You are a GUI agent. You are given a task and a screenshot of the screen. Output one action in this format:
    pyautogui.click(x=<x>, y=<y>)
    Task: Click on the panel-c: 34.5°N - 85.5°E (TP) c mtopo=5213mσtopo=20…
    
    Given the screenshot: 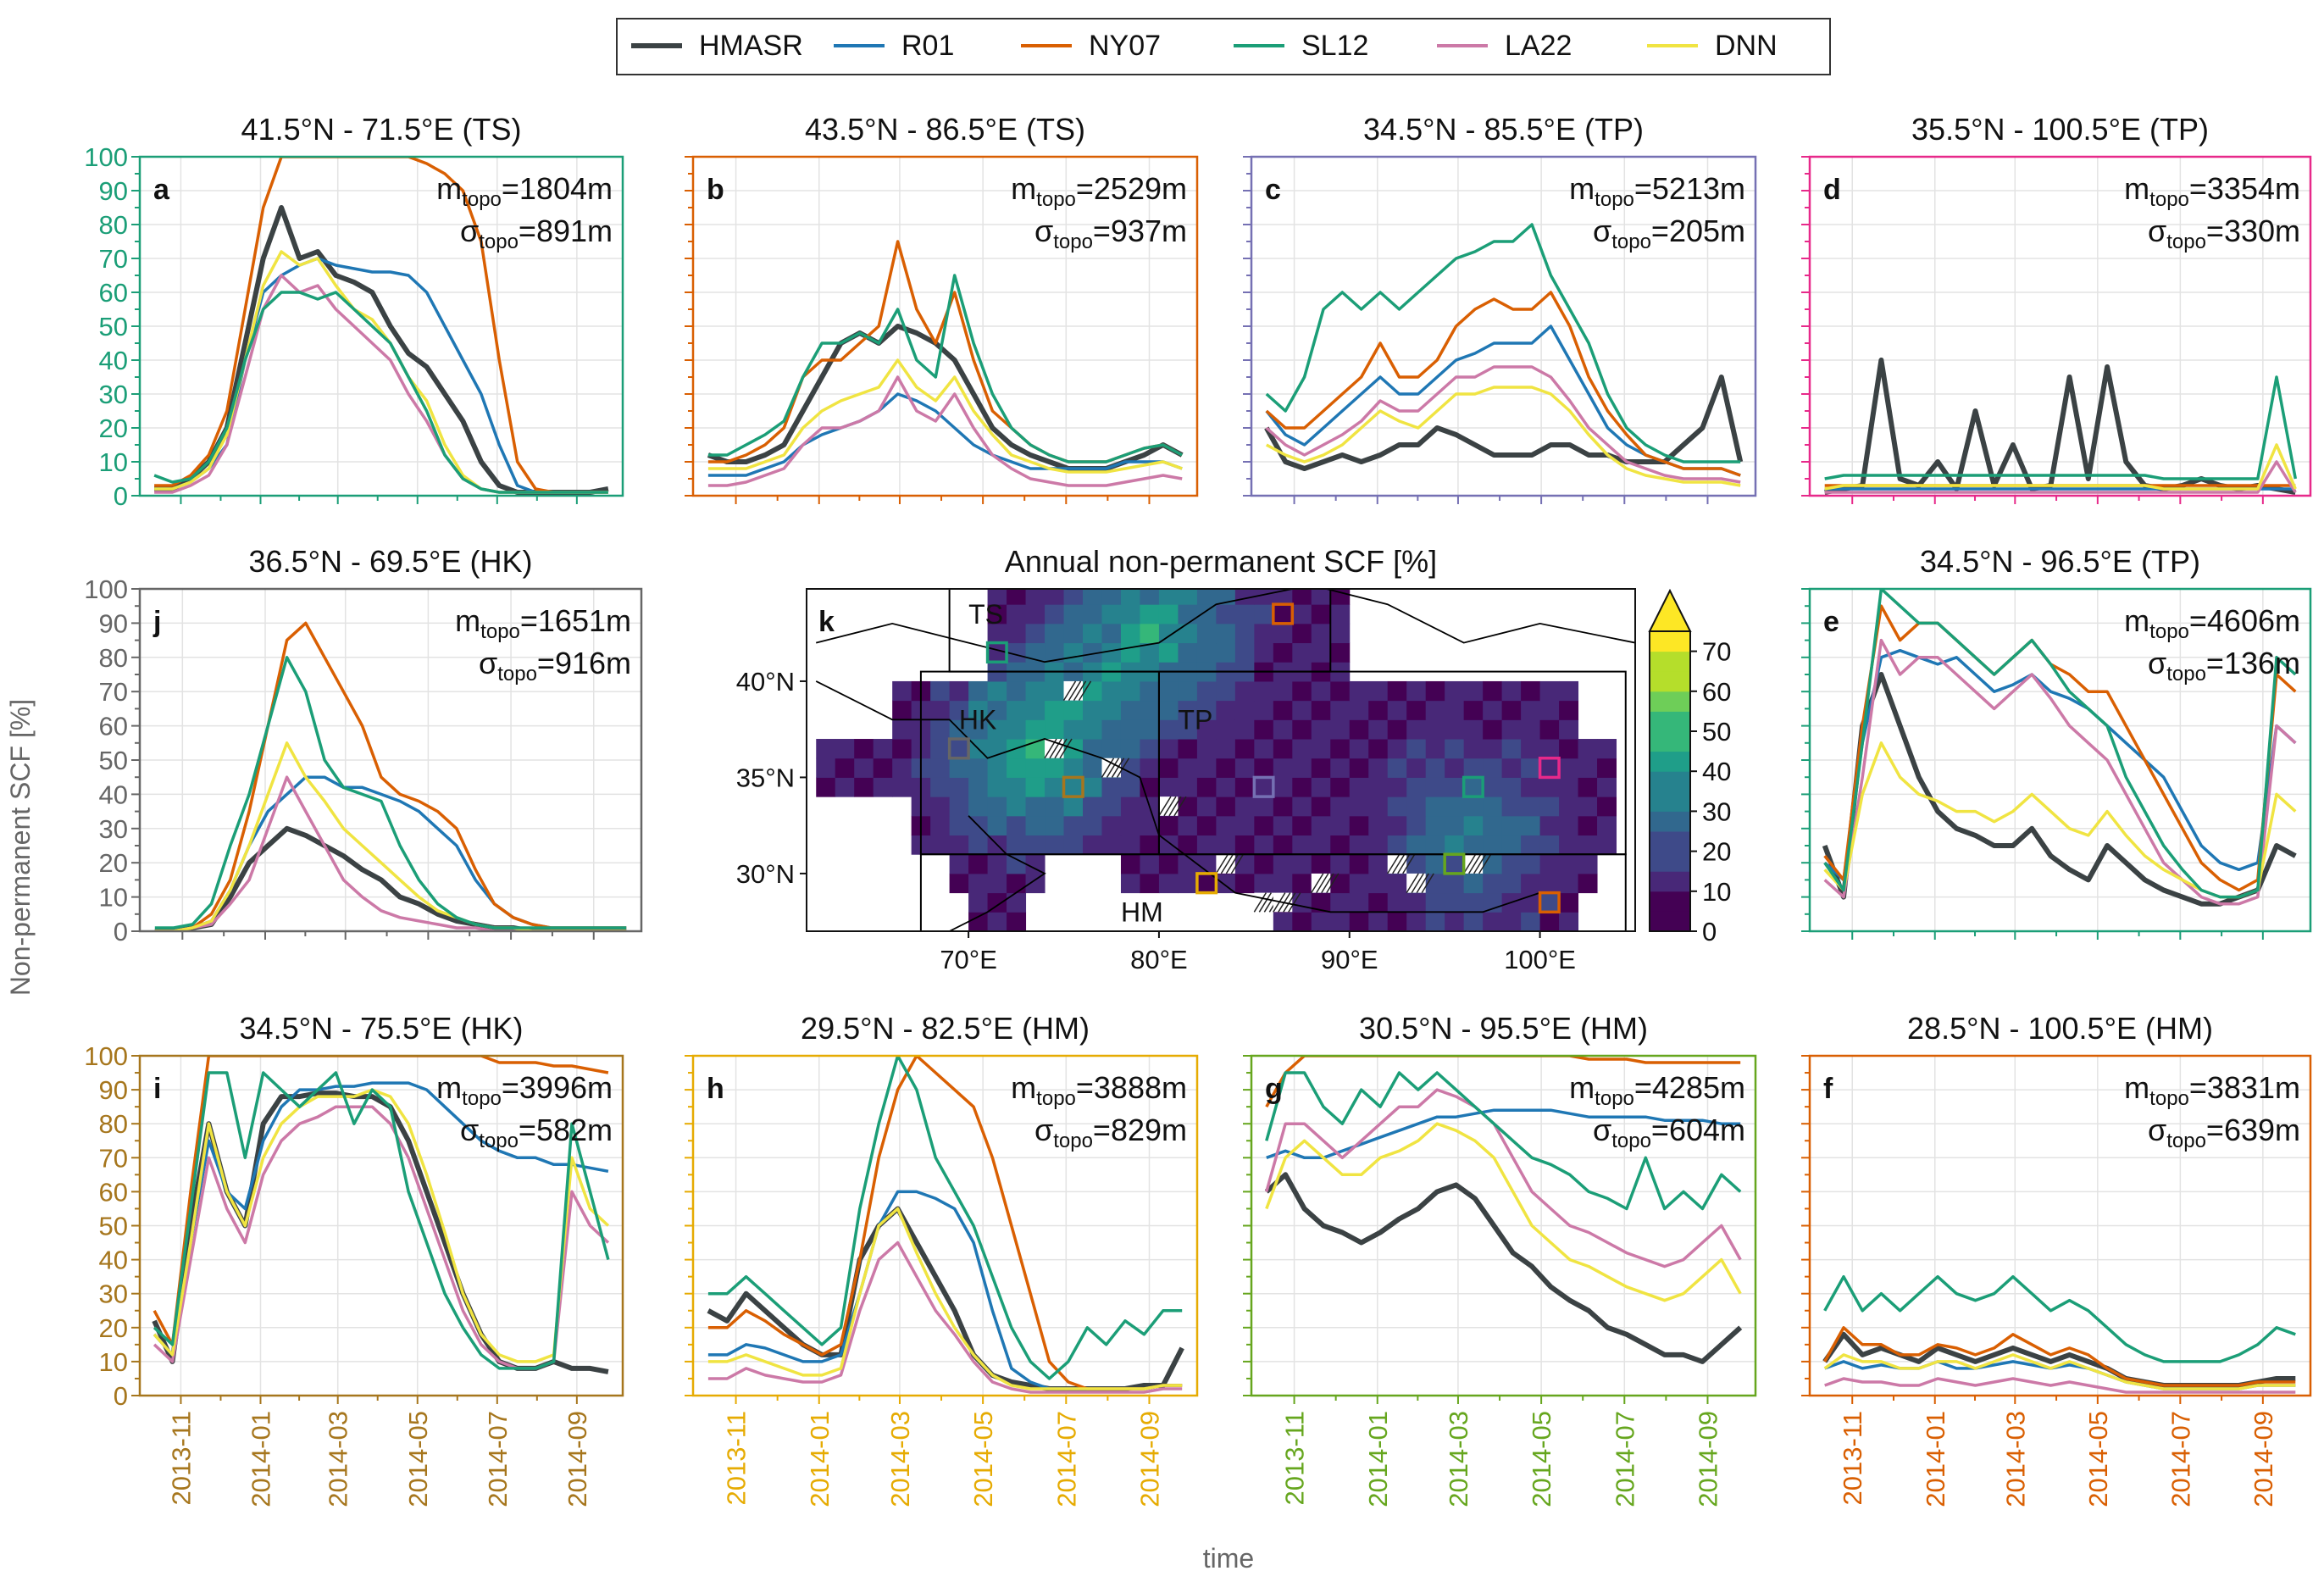 What is the action you would take?
    pyautogui.click(x=1500, y=308)
    